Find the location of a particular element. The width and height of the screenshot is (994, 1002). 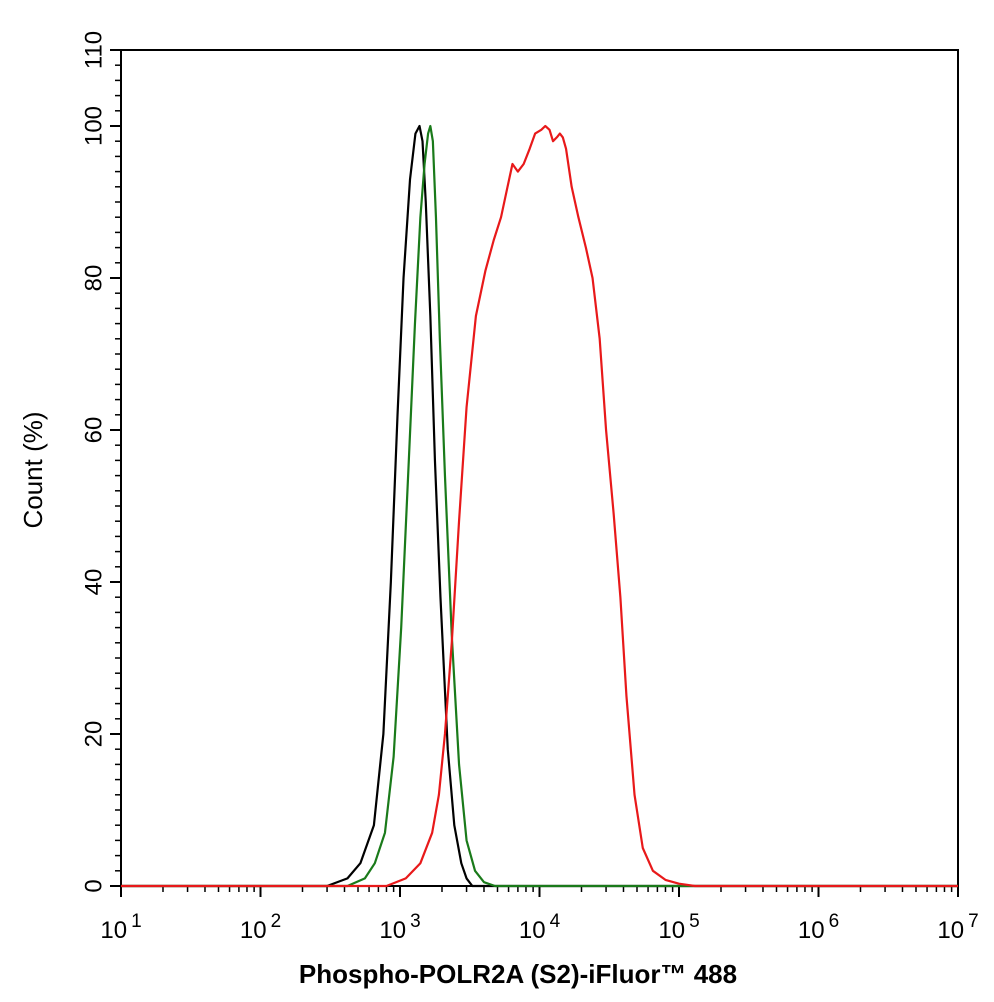

x-tick-label: 10 6 is located at coordinates (818, 927).